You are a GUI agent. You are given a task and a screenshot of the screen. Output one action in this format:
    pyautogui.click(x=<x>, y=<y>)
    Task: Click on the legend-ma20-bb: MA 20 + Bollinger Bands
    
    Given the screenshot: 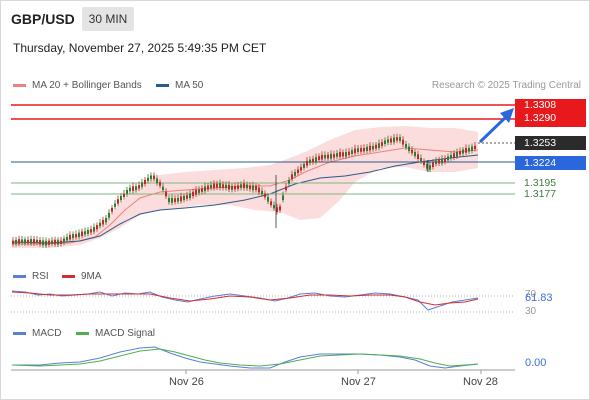 What is the action you would take?
    pyautogui.click(x=77, y=85)
    